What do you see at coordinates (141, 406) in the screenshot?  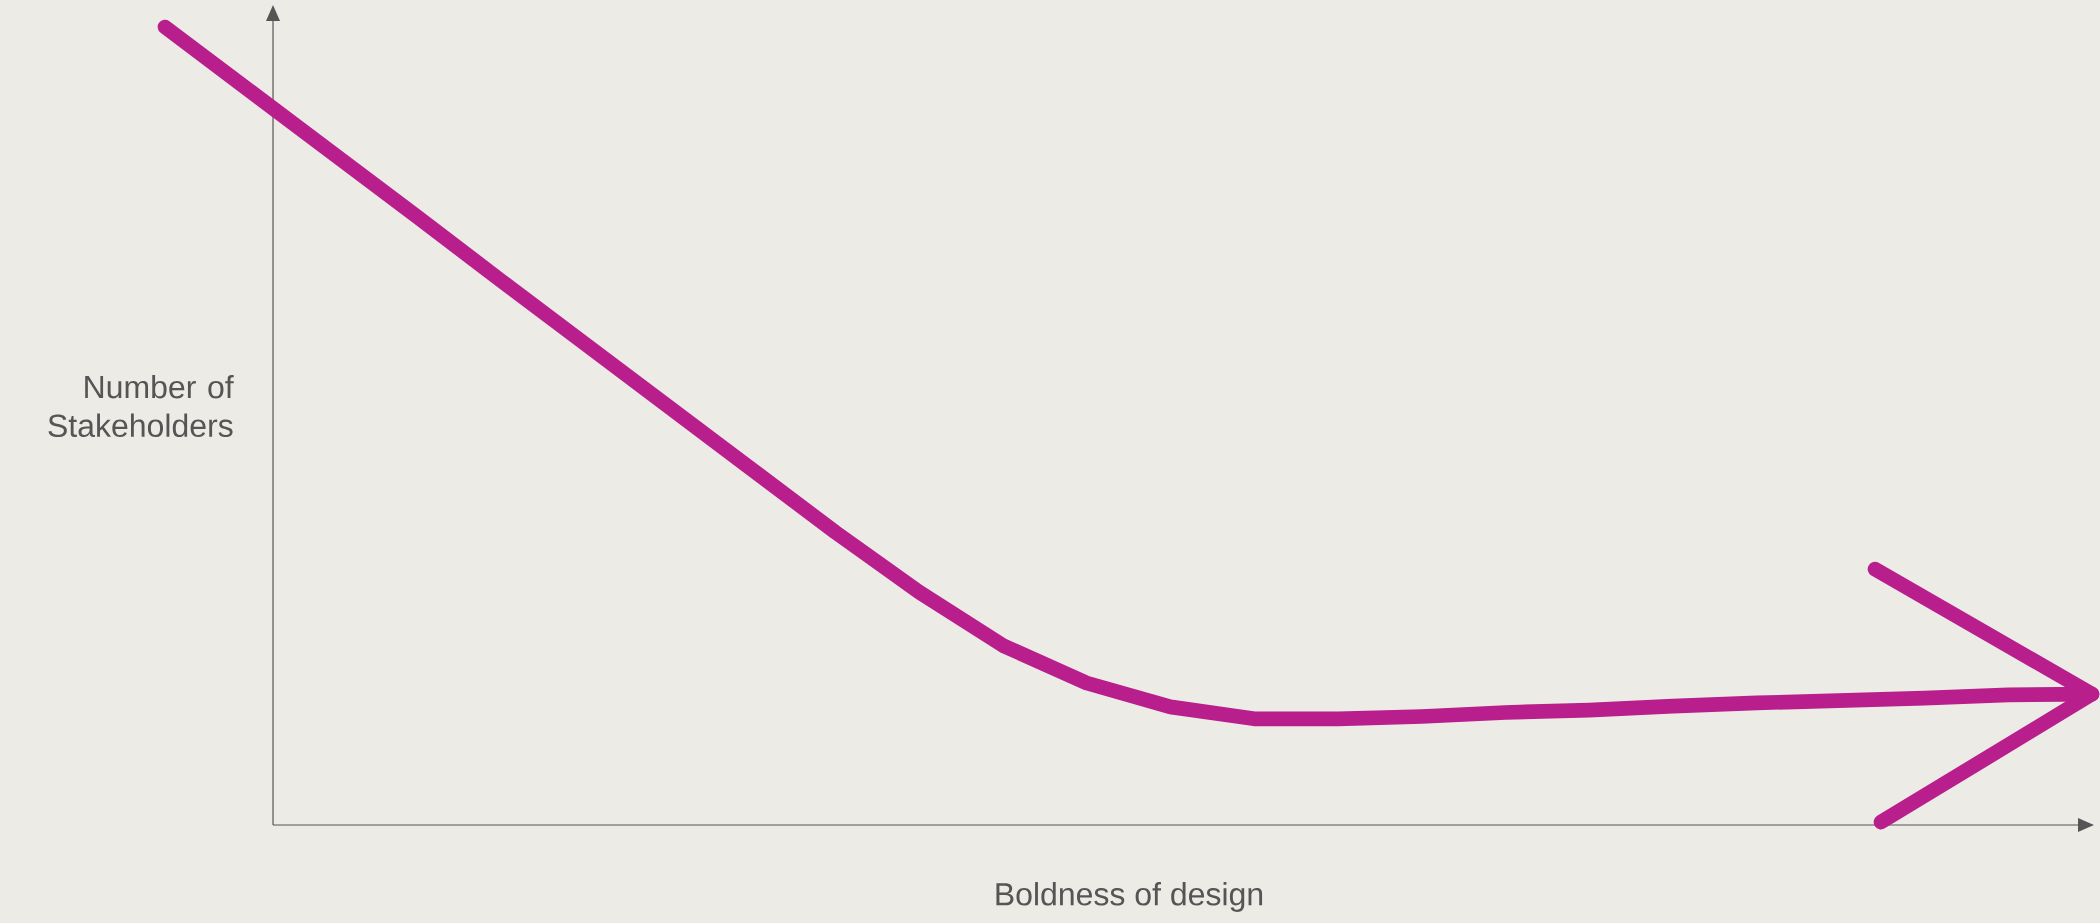 I see `y-axis-title: Number of Stakeholders` at bounding box center [141, 406].